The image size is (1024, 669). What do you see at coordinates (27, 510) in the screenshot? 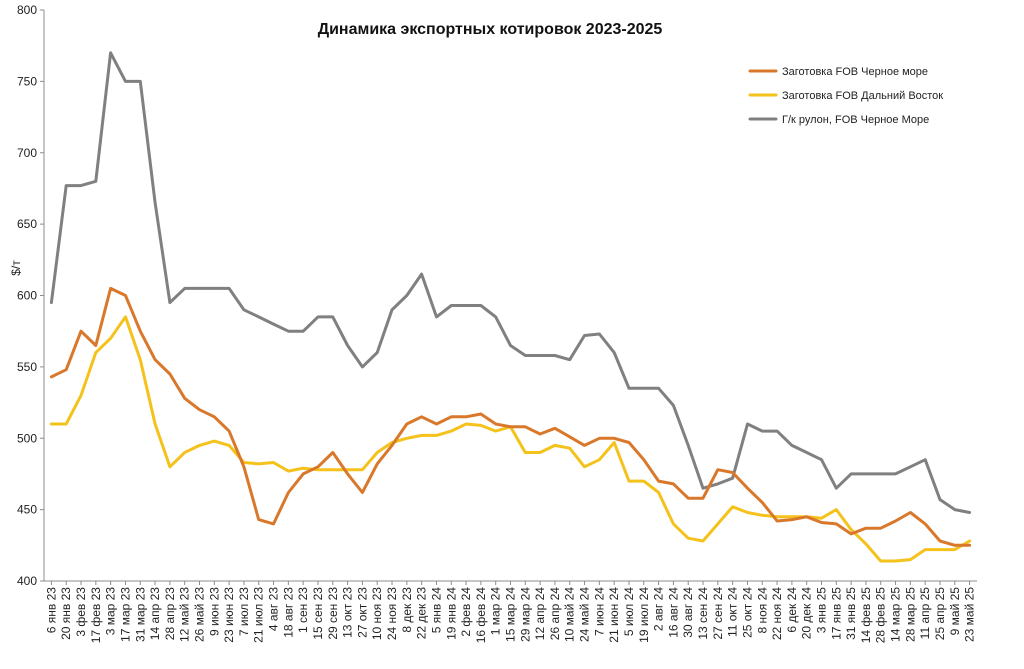
I see `y-tick-label: 450` at bounding box center [27, 510].